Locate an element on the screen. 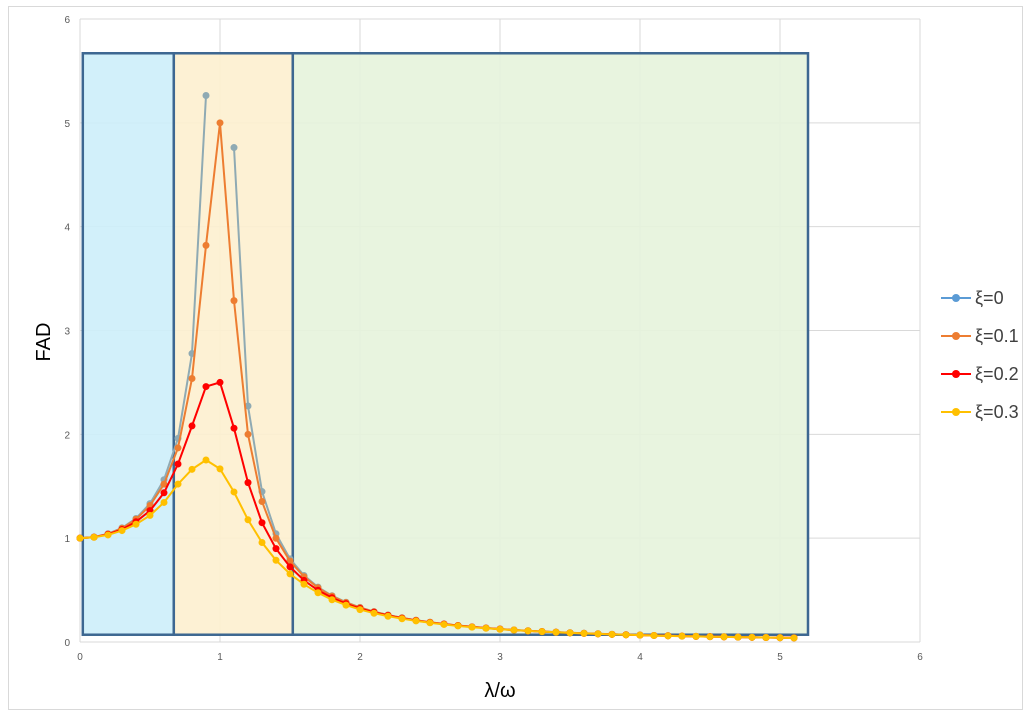  legend-label: ξ=0.1 is located at coordinates (997, 336).